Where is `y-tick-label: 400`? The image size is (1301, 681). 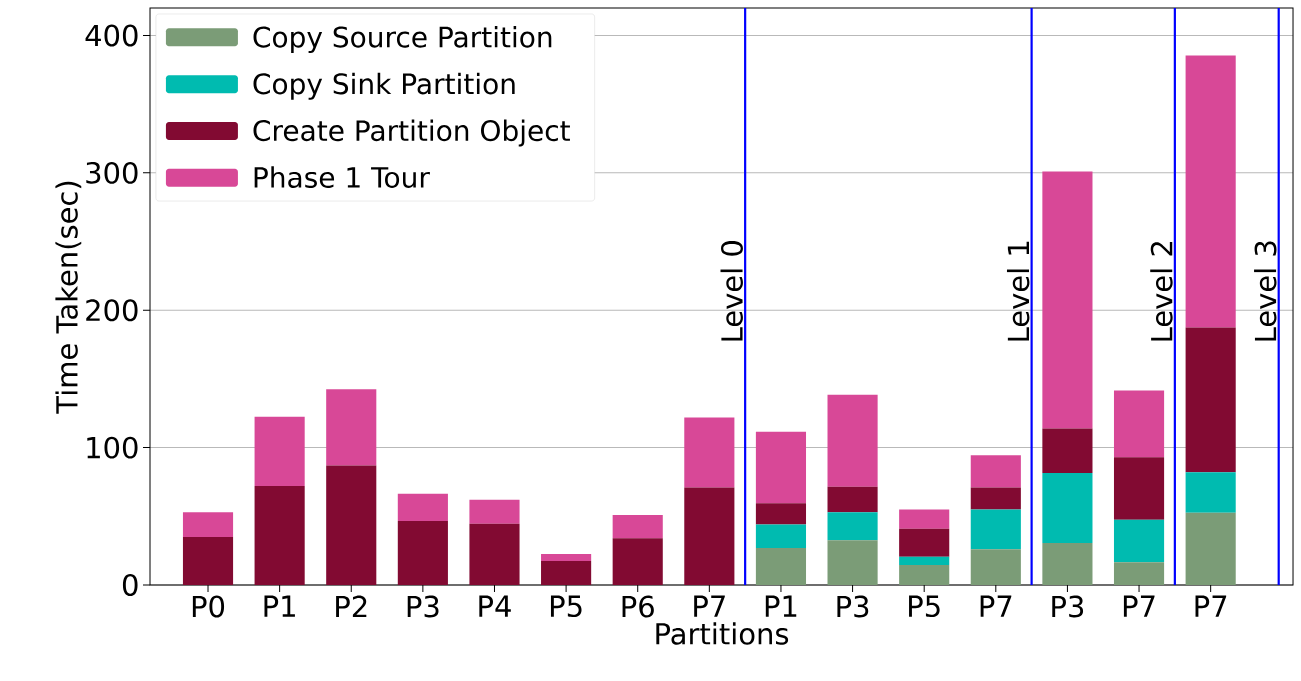 y-tick-label: 400 is located at coordinates (111, 35).